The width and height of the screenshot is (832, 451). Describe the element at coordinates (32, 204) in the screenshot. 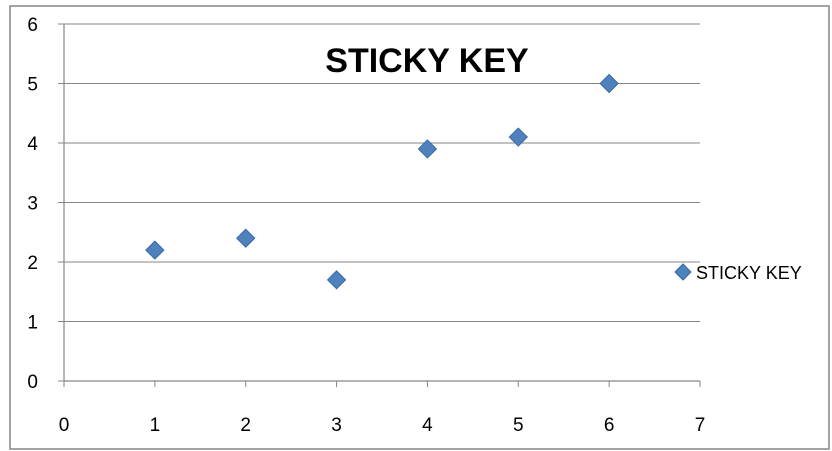

I see `y-tick-label-3: 3` at that location.